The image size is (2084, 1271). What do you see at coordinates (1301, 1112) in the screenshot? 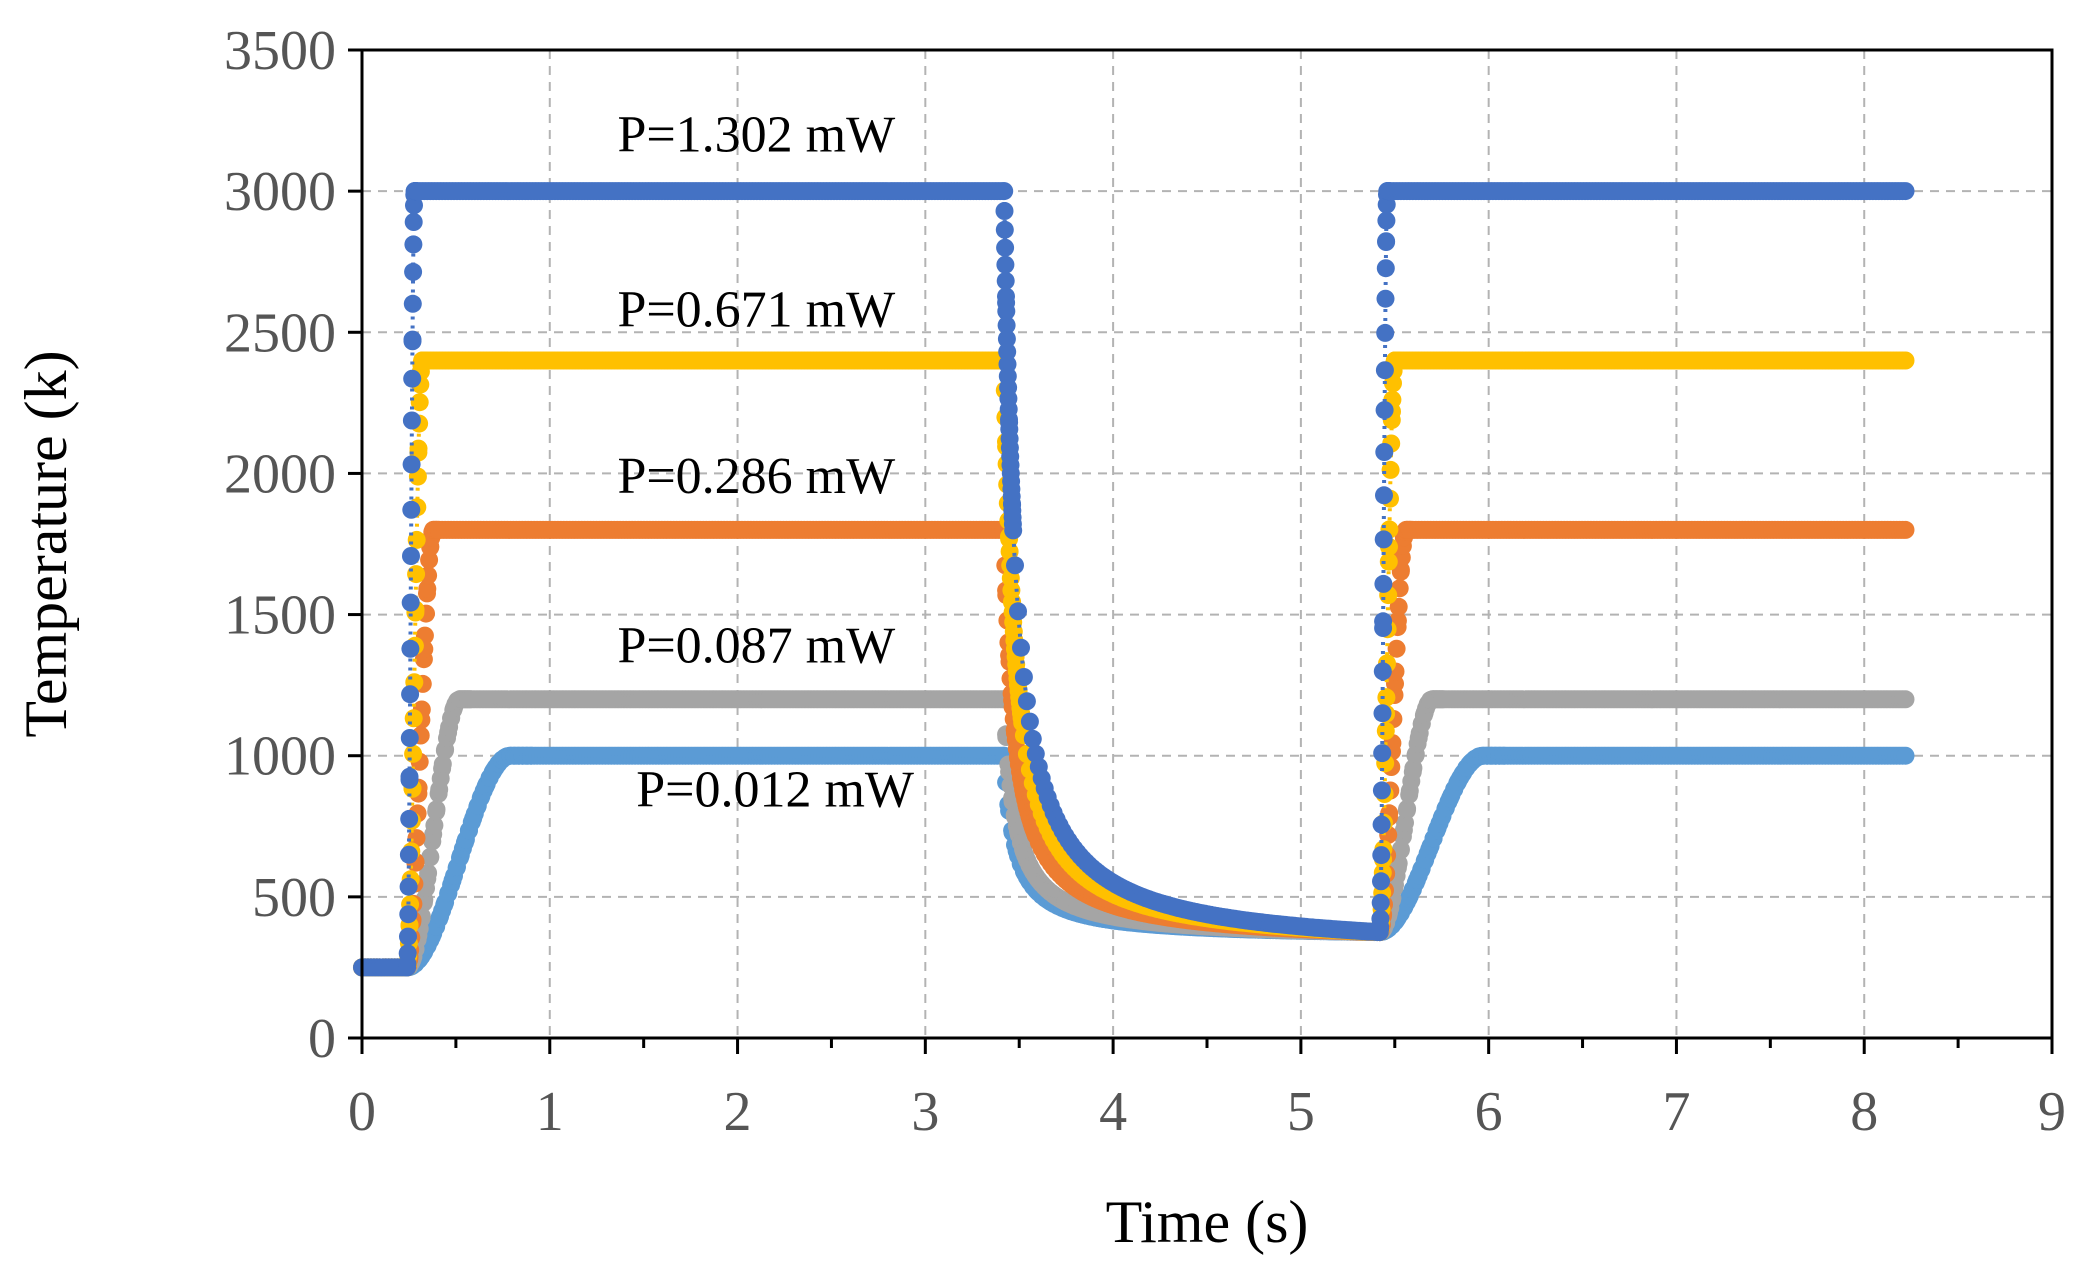
I see `x-tick-label: 5` at bounding box center [1301, 1112].